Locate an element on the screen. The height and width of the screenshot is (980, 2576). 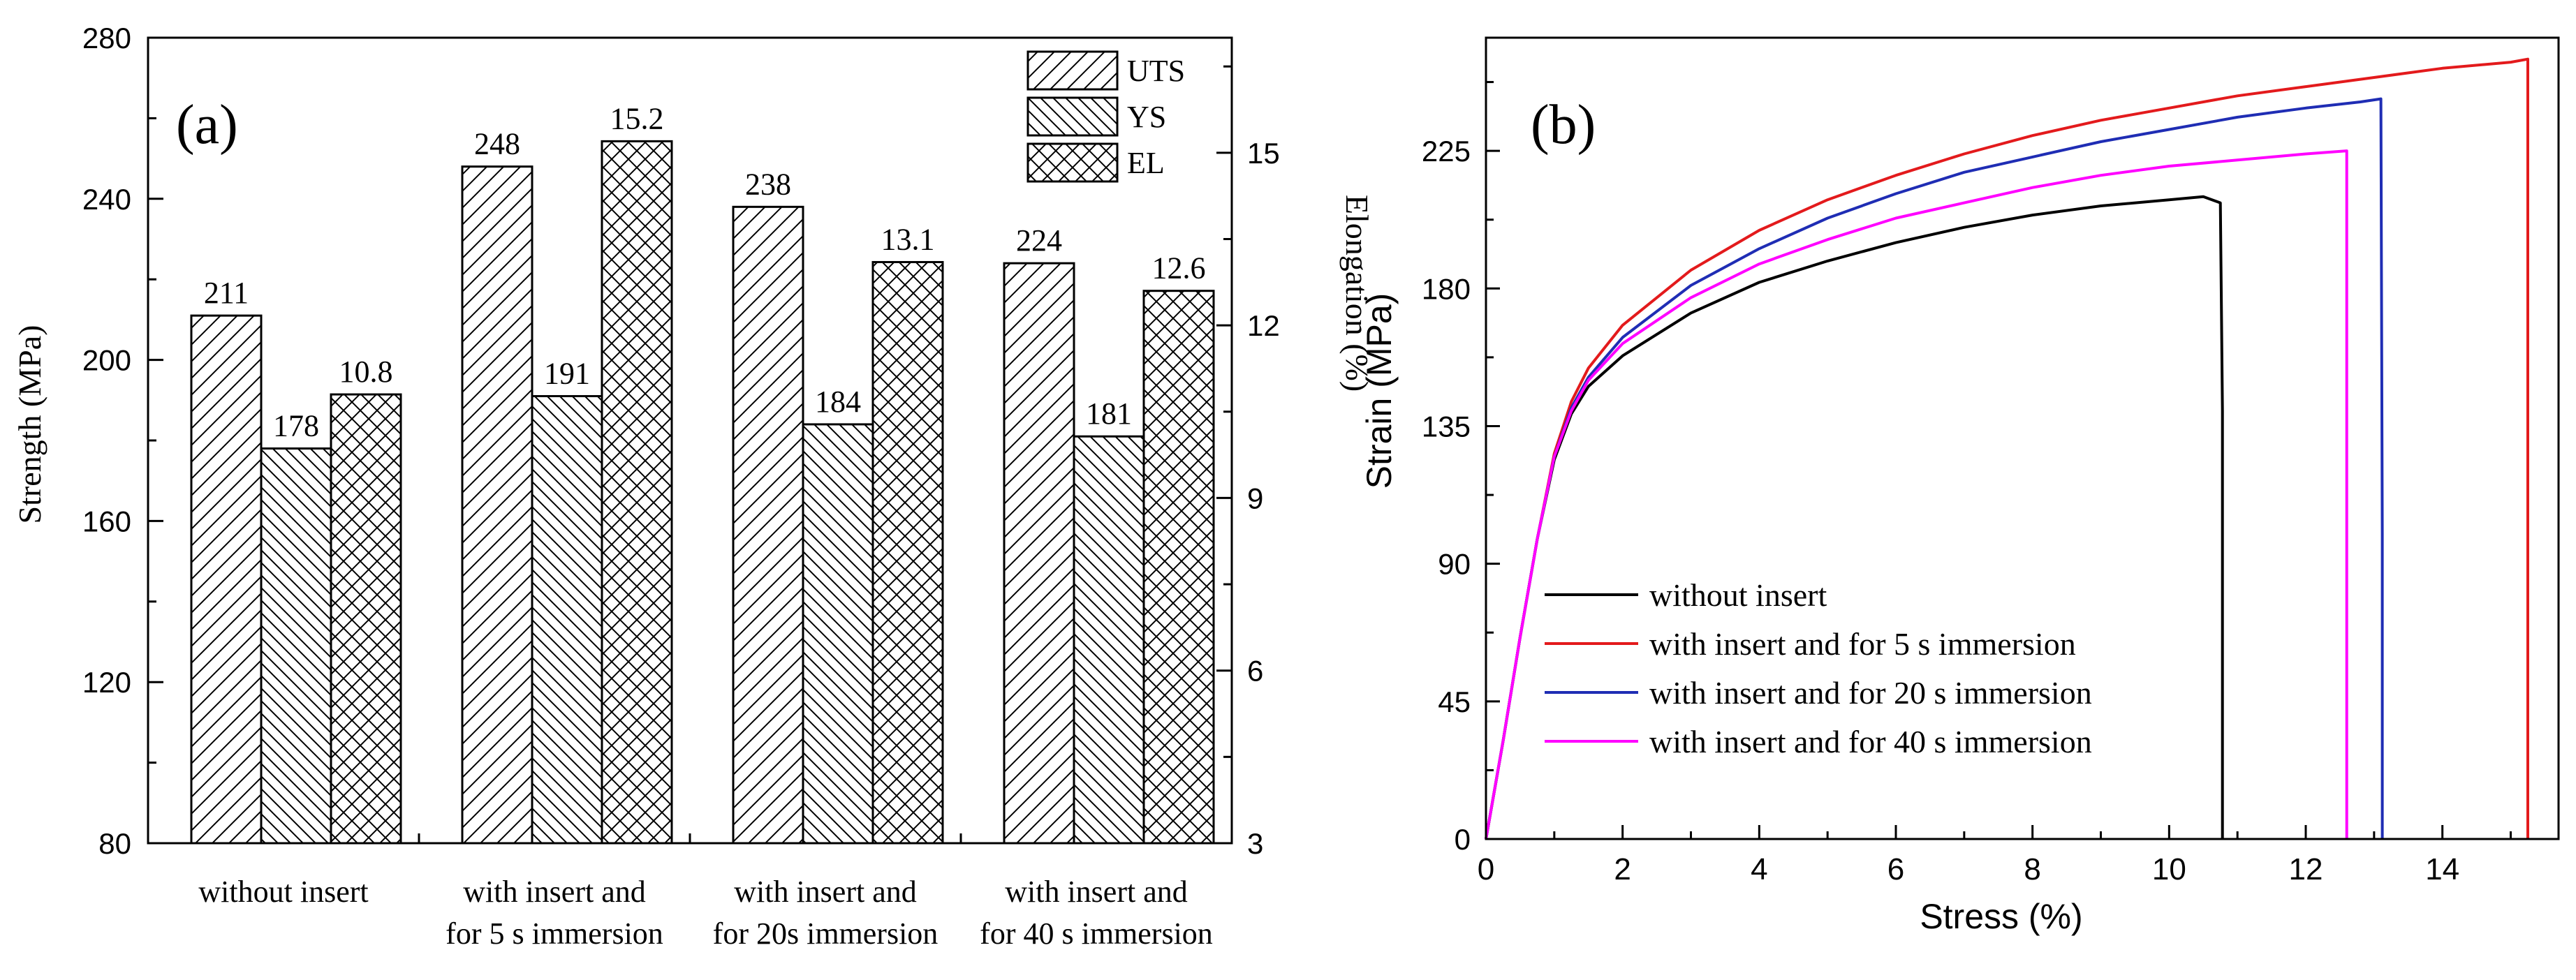
data-label-uts-2: 238 is located at coordinates (768, 184).